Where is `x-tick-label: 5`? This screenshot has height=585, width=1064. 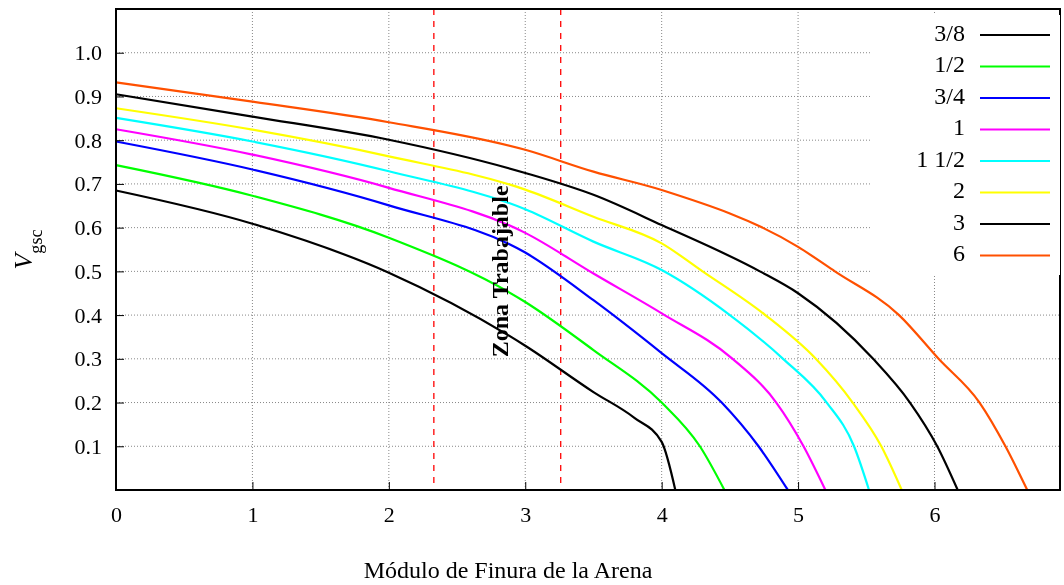 x-tick-label: 5 is located at coordinates (799, 514).